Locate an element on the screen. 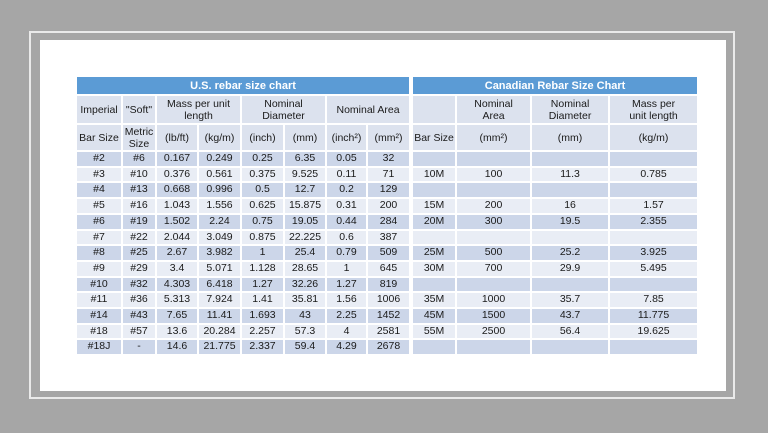  table-cell: 0.5 is located at coordinates (262, 190).